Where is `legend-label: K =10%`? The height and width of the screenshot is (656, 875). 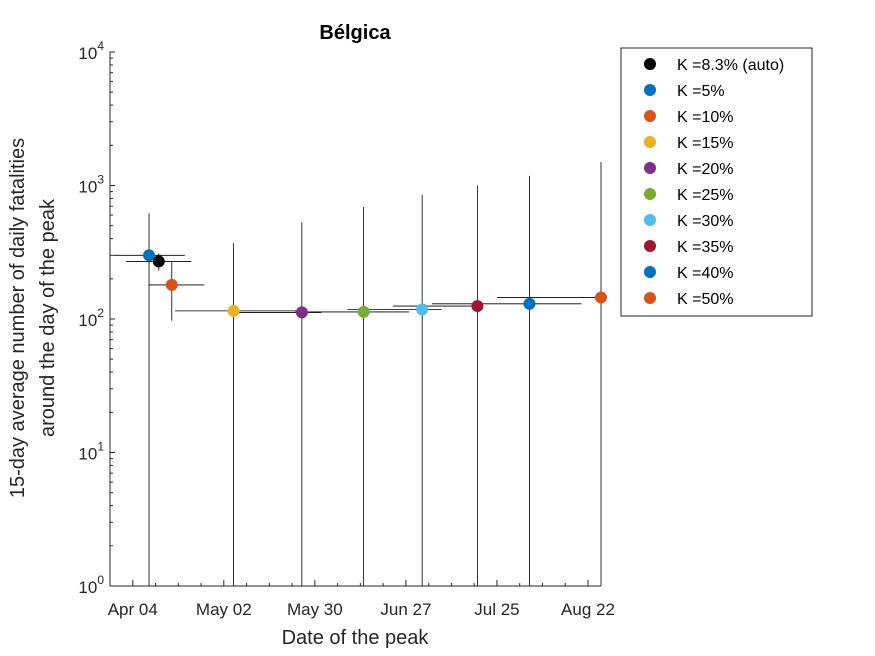 legend-label: K =10% is located at coordinates (705, 117).